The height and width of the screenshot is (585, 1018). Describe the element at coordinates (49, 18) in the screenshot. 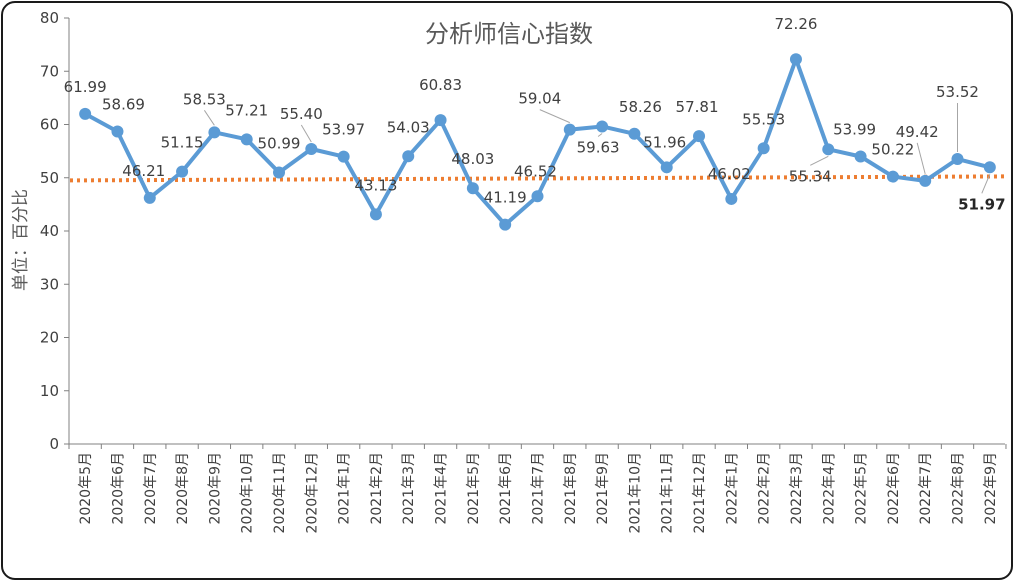

I see `y-tick-label: 80` at that location.